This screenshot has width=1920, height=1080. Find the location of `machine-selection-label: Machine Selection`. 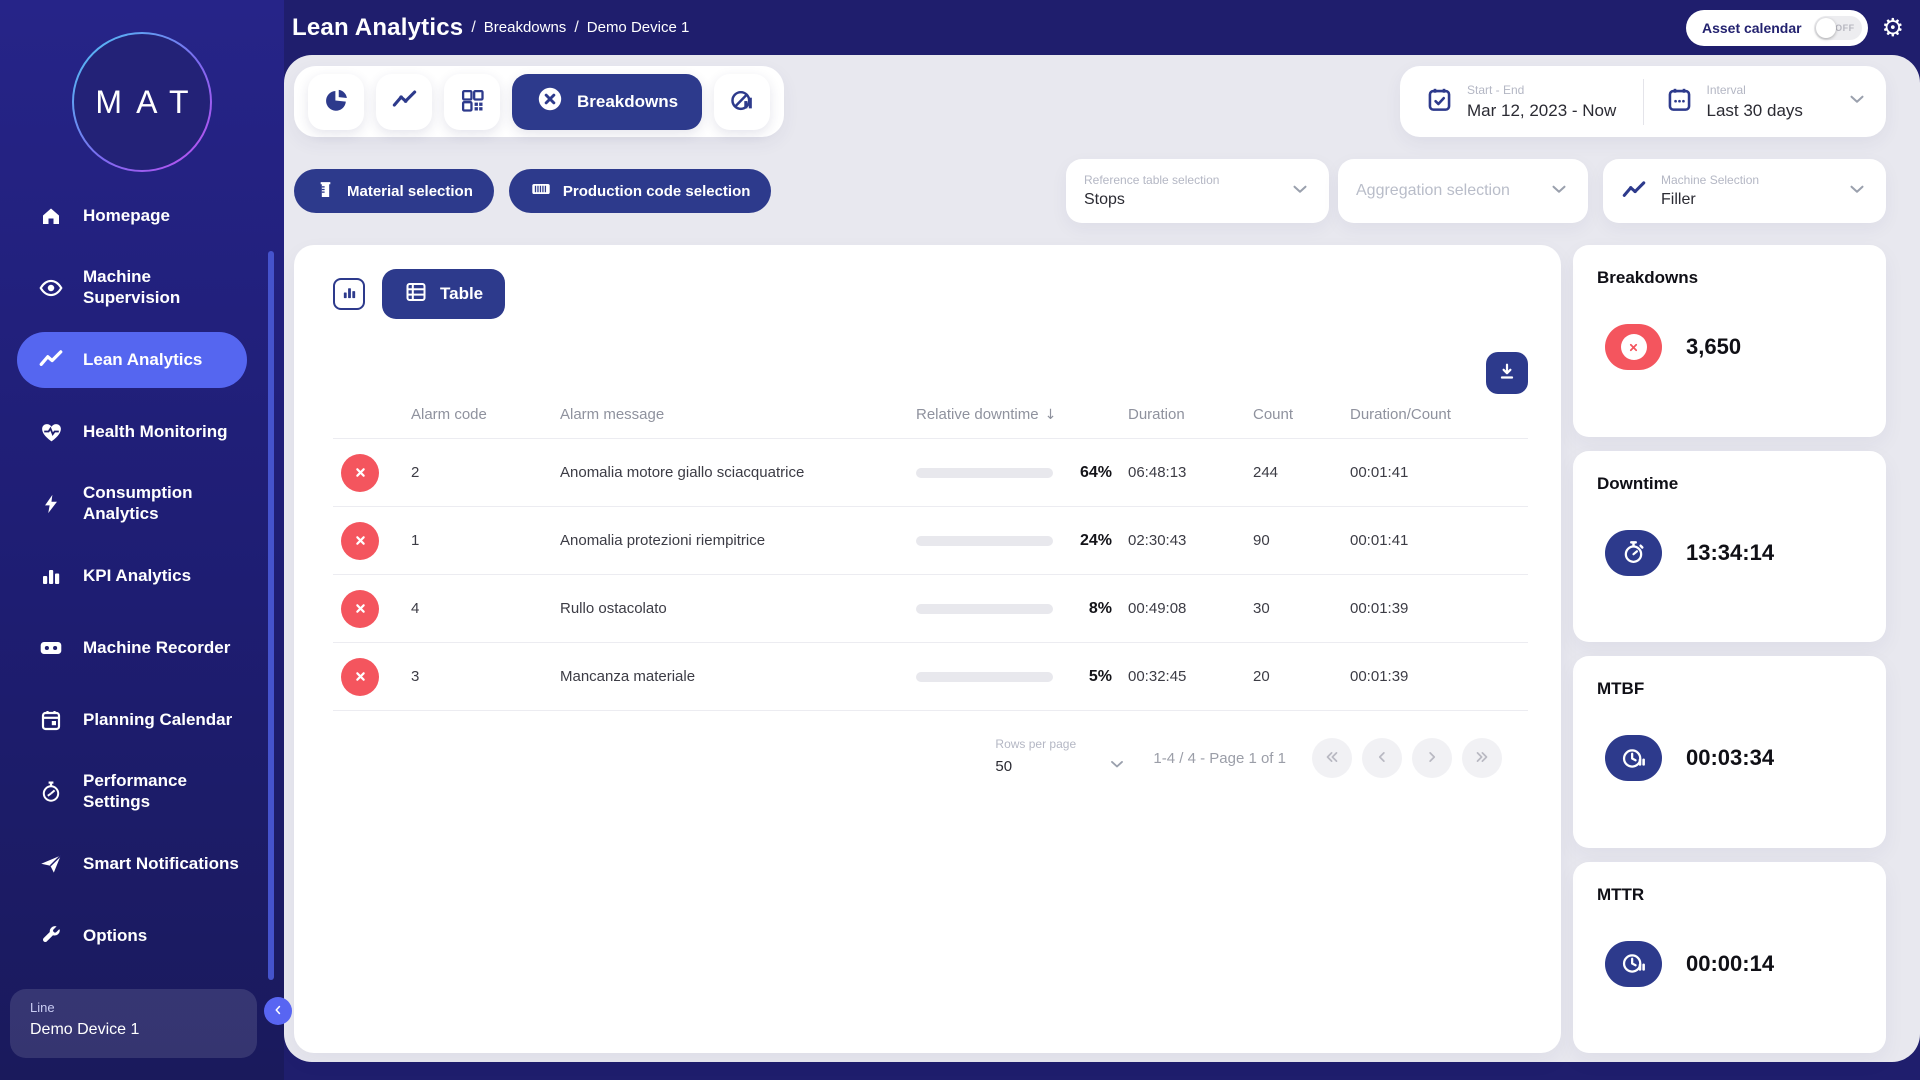

machine-selection-label: Machine Selection is located at coordinates (1710, 180).